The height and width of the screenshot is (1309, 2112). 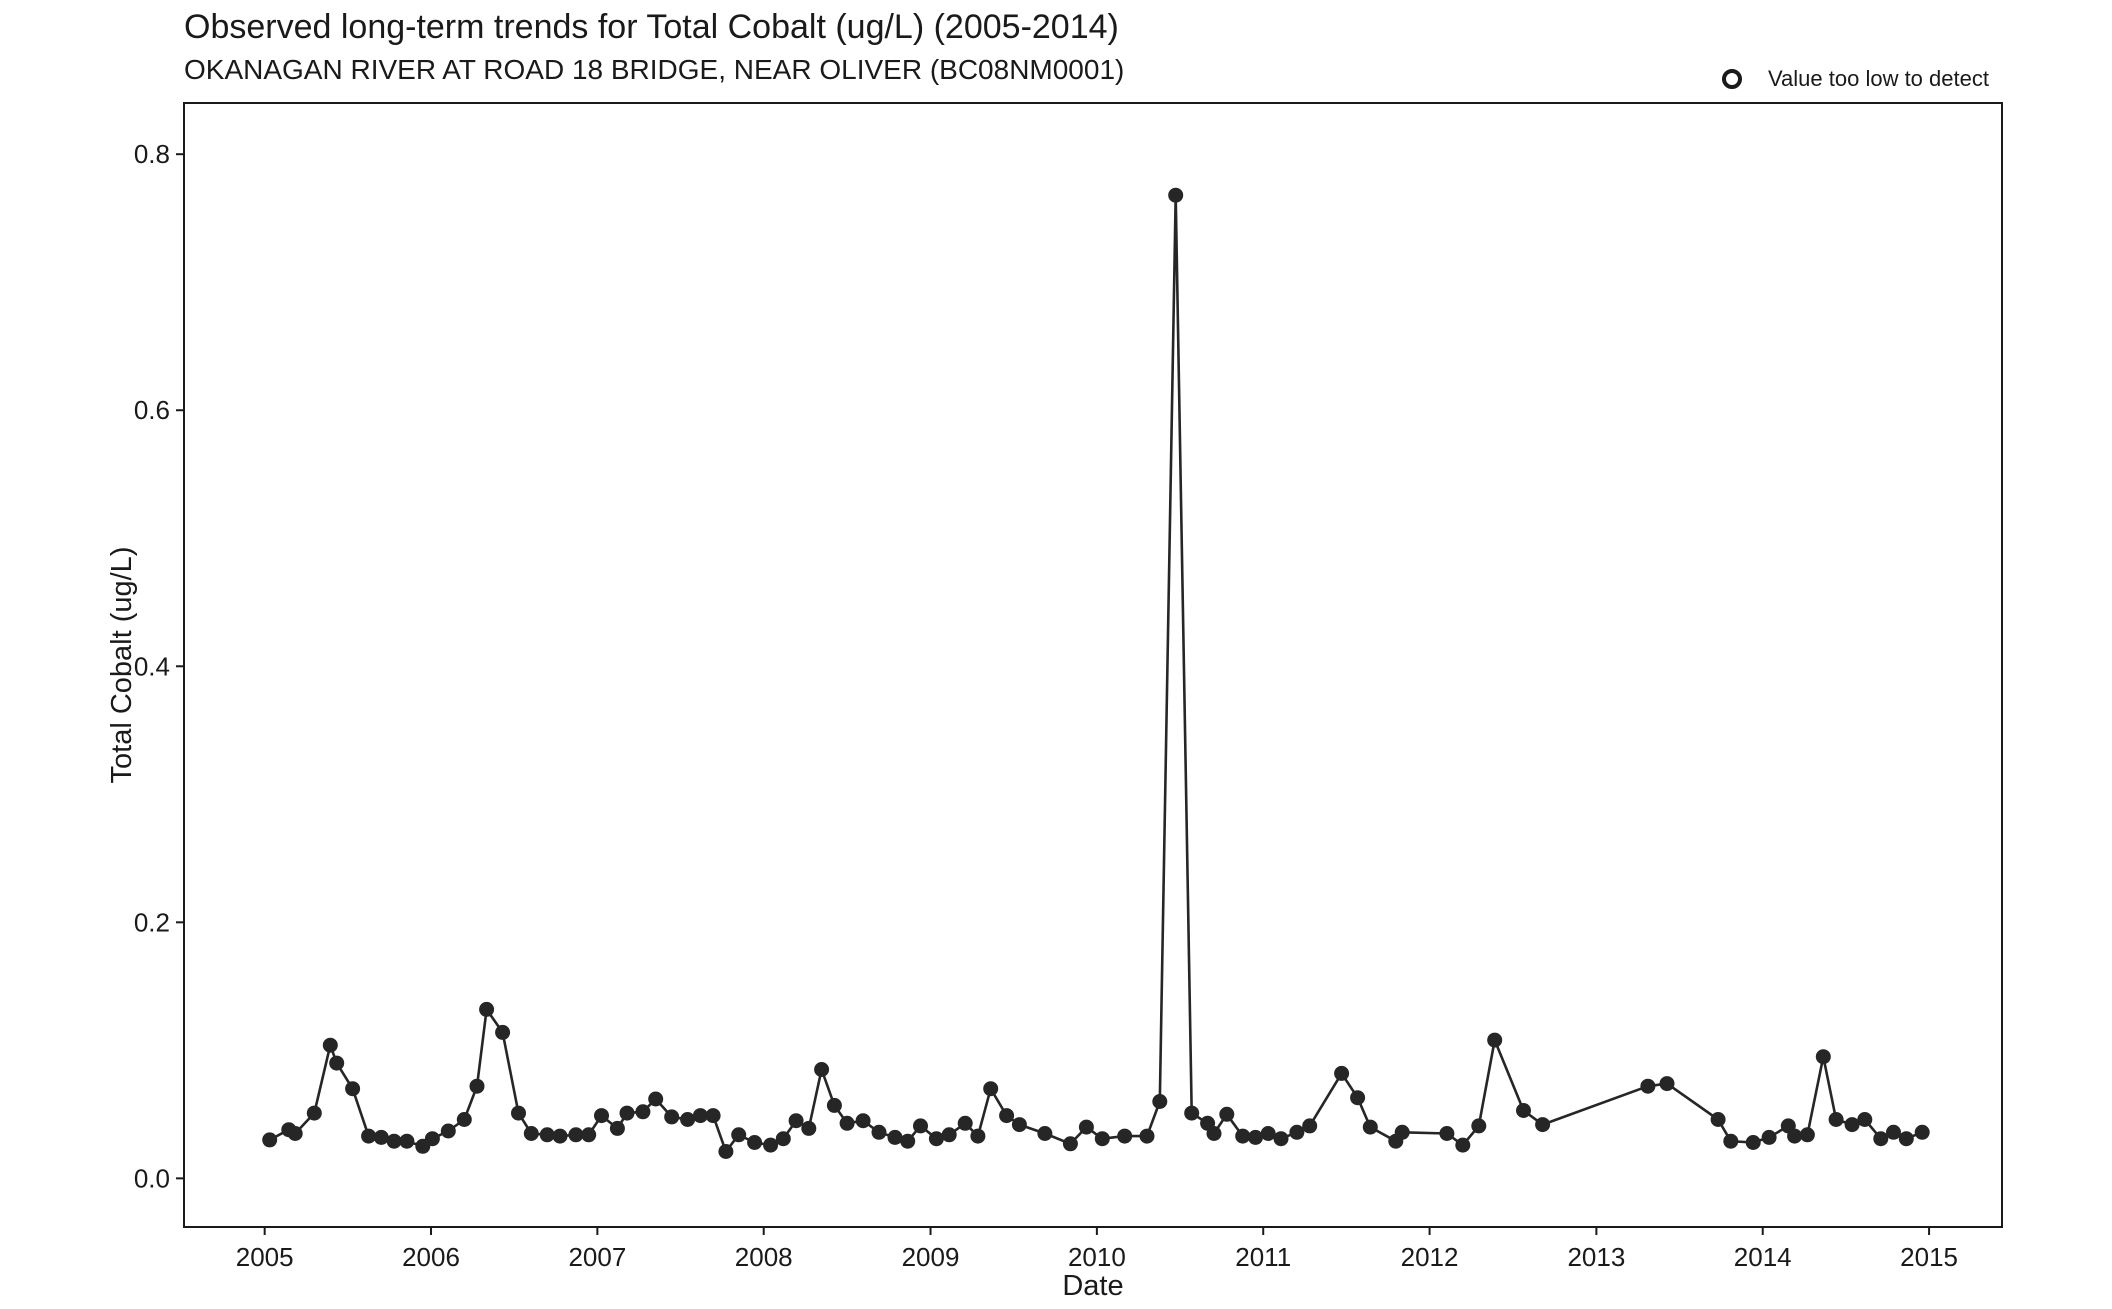 What do you see at coordinates (1732, 79) in the screenshot?
I see `legend-open-circle-icon` at bounding box center [1732, 79].